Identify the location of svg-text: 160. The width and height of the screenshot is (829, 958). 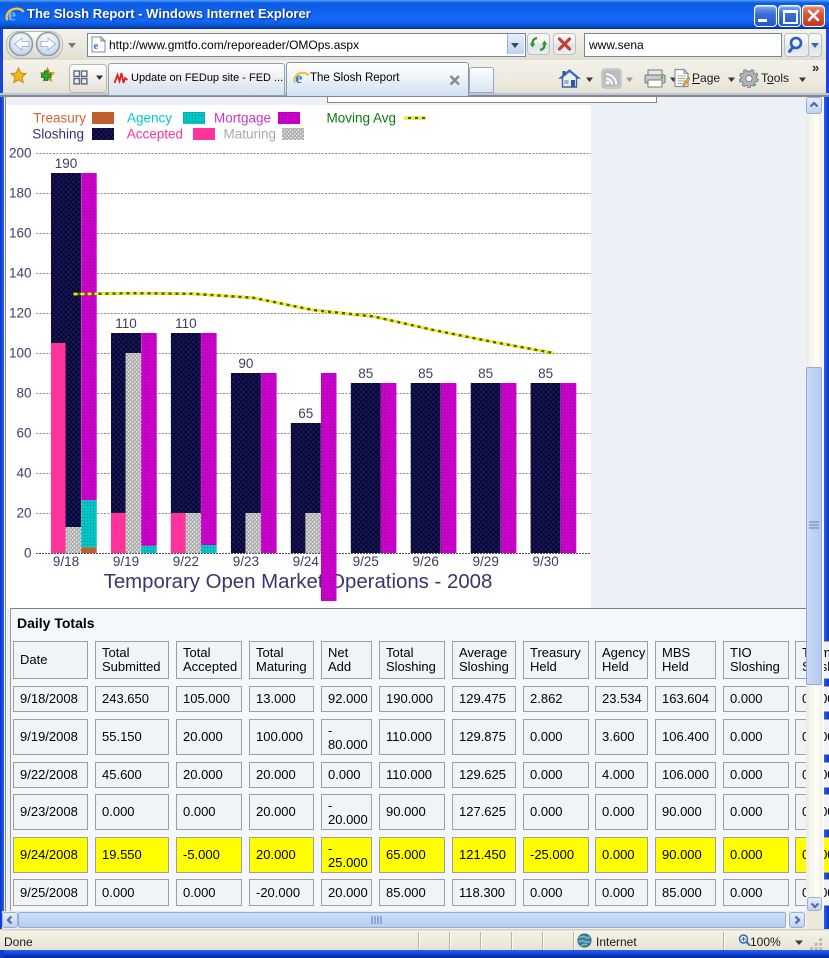
(20, 233).